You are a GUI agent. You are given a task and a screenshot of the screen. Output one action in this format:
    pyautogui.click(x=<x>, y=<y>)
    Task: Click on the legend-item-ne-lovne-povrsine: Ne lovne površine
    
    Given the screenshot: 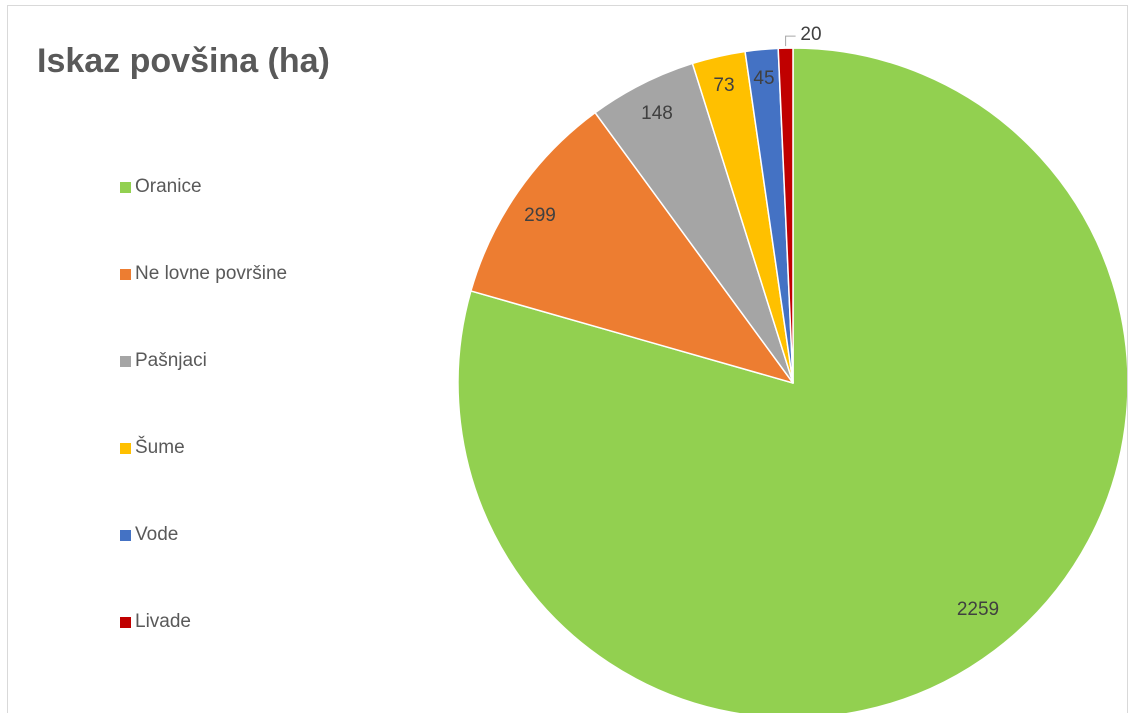 What is the action you would take?
    pyautogui.click(x=203, y=274)
    